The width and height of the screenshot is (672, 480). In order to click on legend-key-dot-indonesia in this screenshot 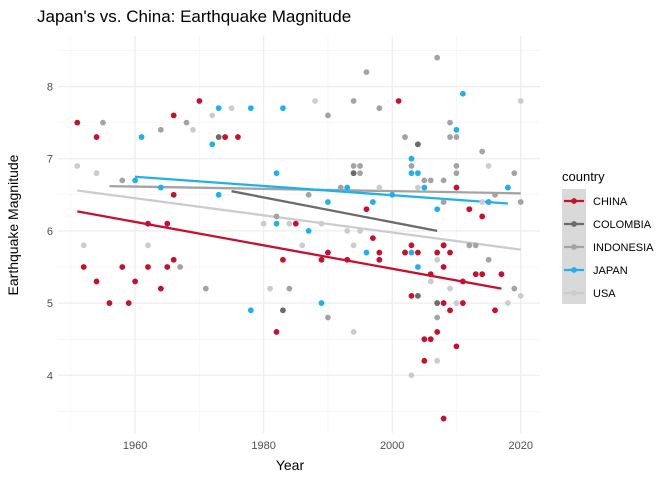, I will do `click(574, 247)`.